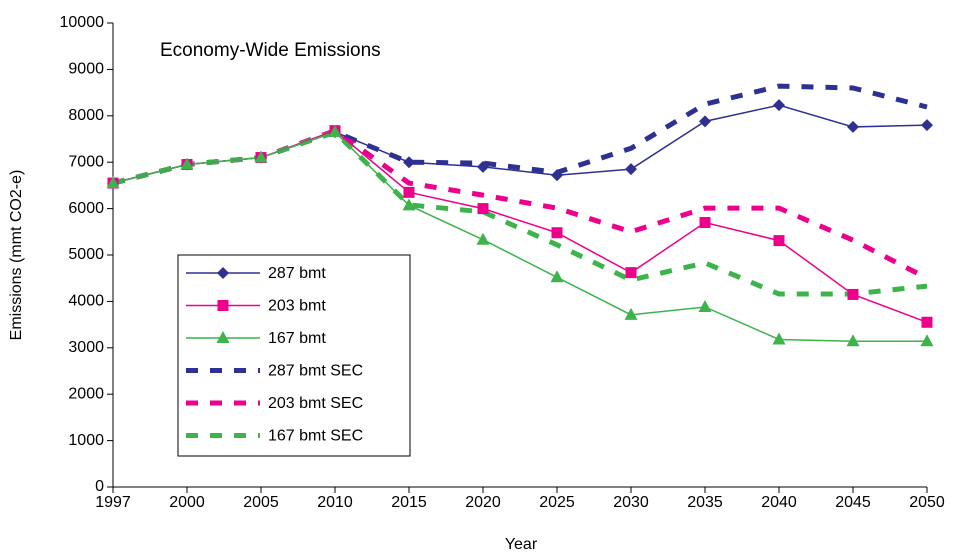 This screenshot has width=954, height=557. Describe the element at coordinates (86, 254) in the screenshot. I see `y-tick-label: 5000` at that location.